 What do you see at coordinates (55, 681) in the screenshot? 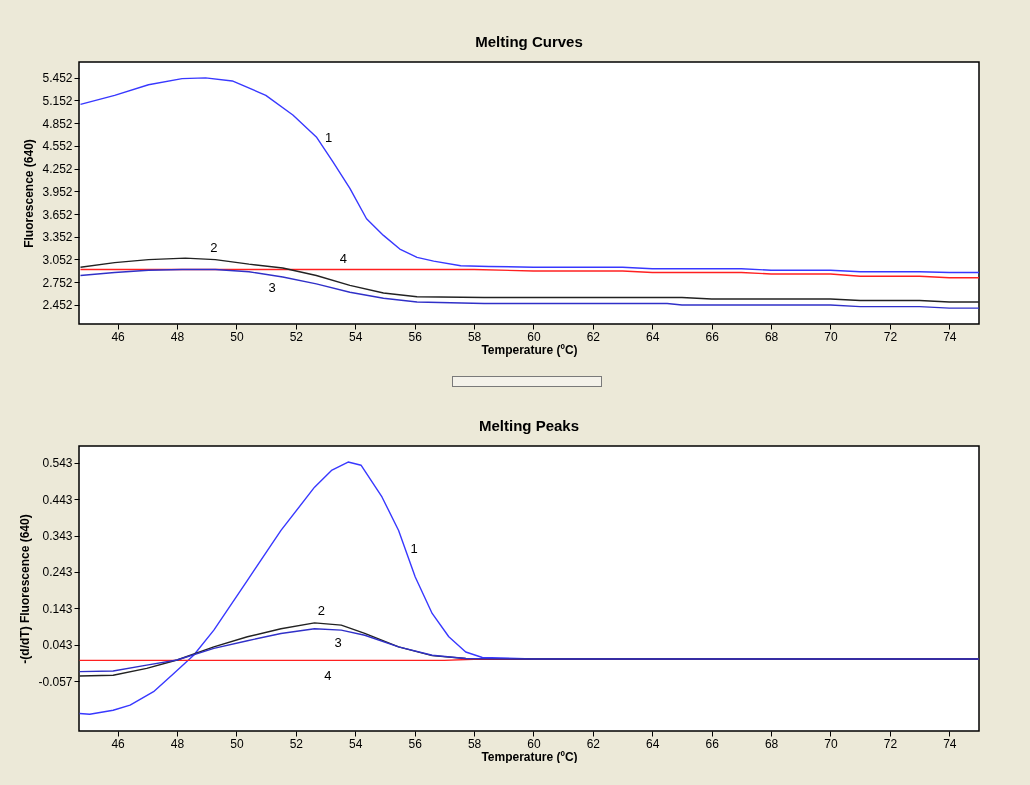
I see `y-tick-label: -0.057` at bounding box center [55, 681].